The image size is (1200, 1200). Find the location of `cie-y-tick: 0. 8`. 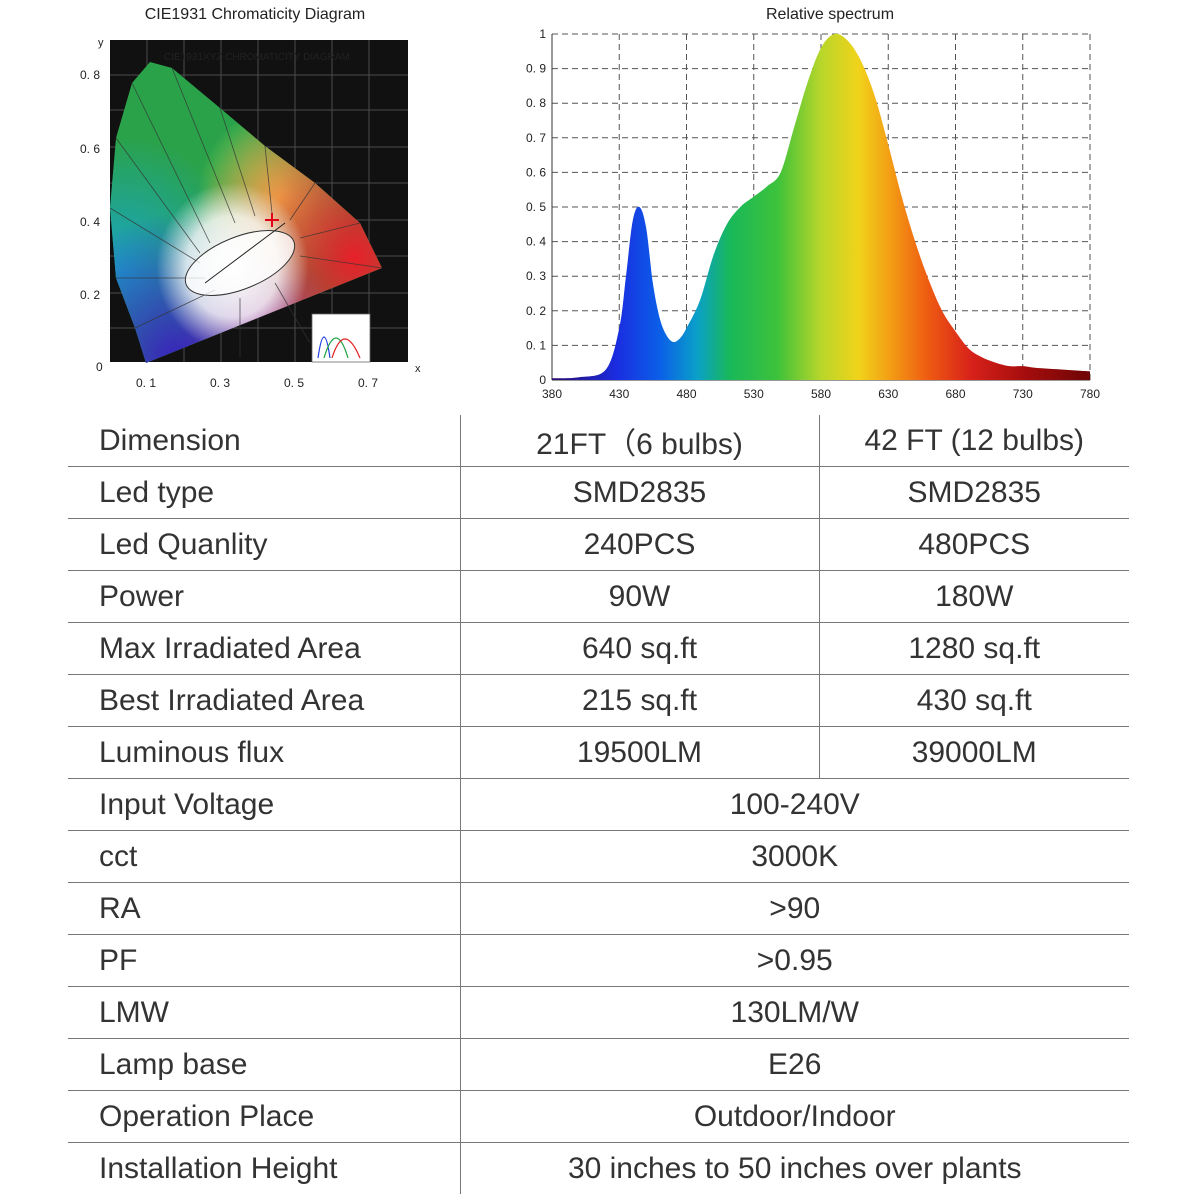

cie-y-tick: 0. 8 is located at coordinates (90, 75).